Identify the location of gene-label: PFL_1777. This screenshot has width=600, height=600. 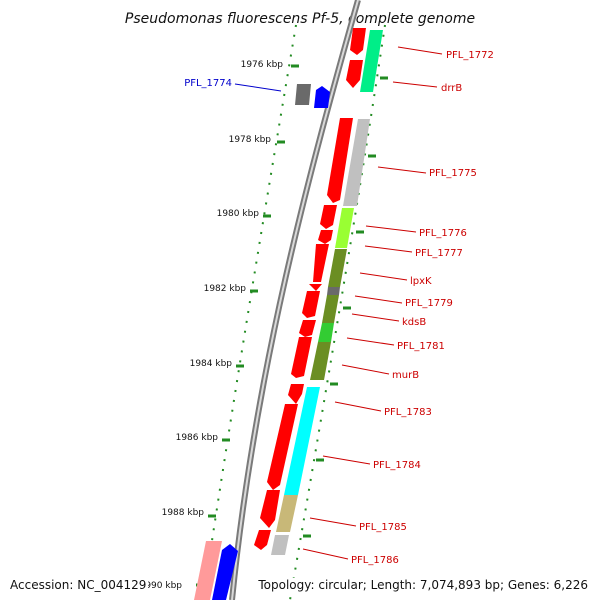
(439, 253).